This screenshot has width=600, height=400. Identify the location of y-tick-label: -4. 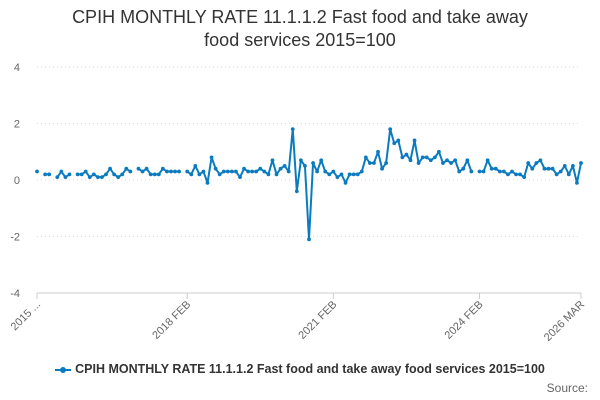
(15, 294).